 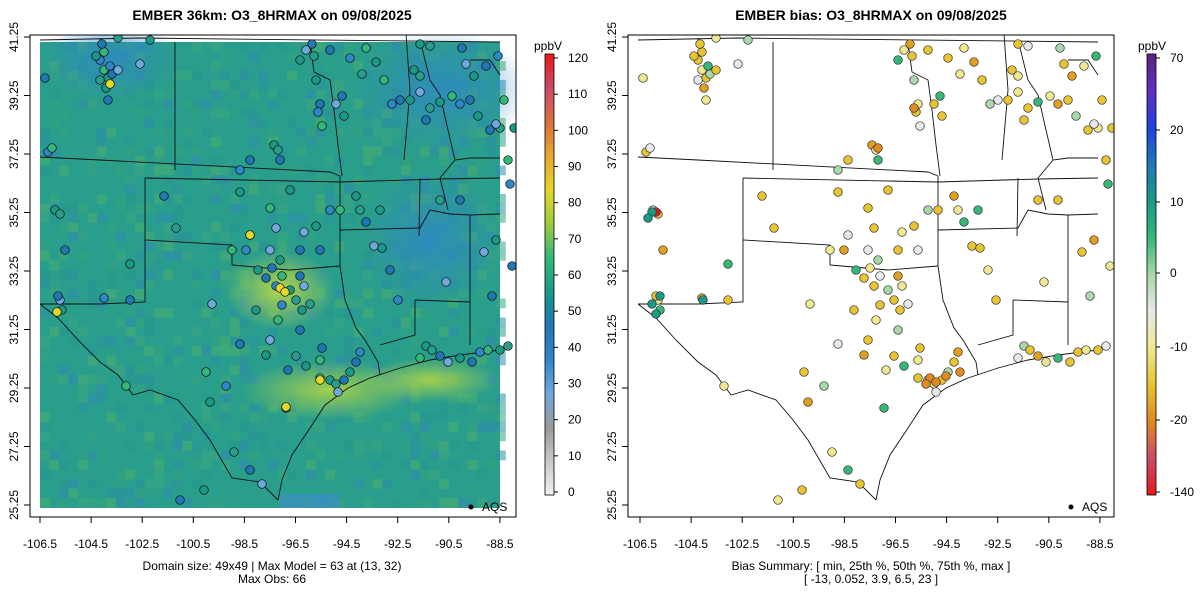 What do you see at coordinates (296, 544) in the screenshot?
I see `x-tick-label: -96.5` at bounding box center [296, 544].